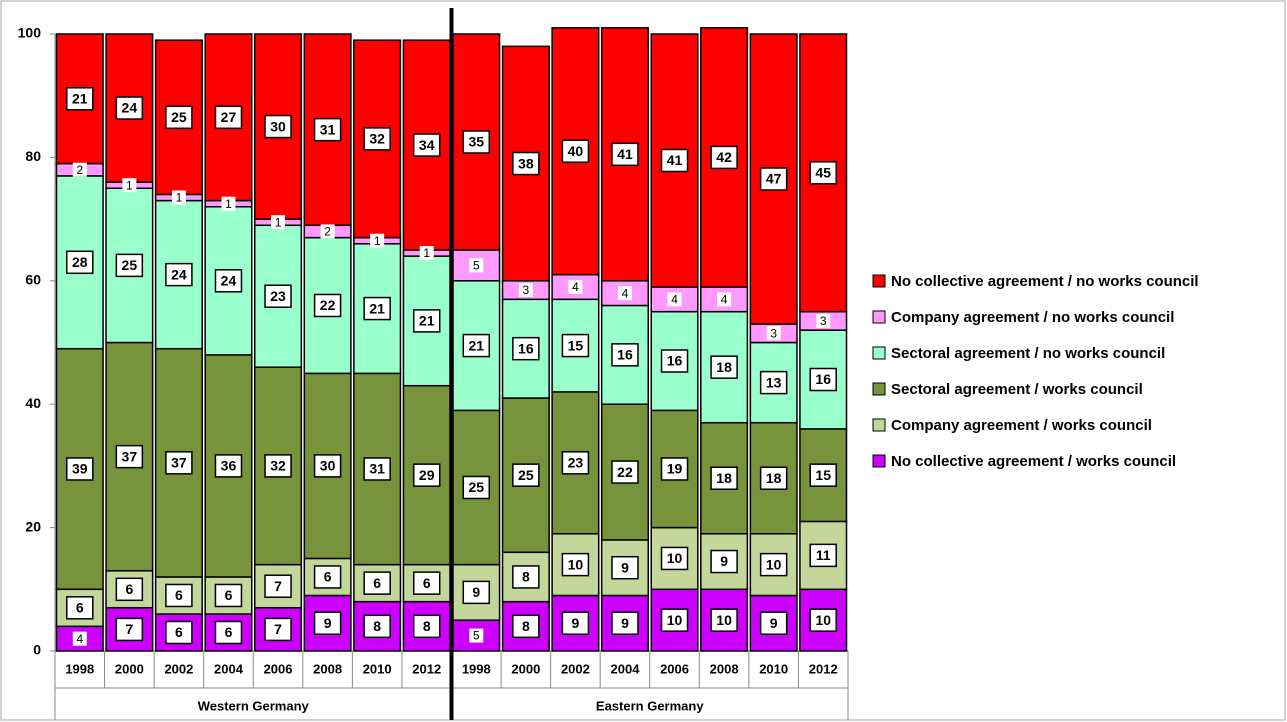 This screenshot has height=722, width=1287. What do you see at coordinates (178, 668) in the screenshot?
I see `x-tick-label: 2002` at bounding box center [178, 668].